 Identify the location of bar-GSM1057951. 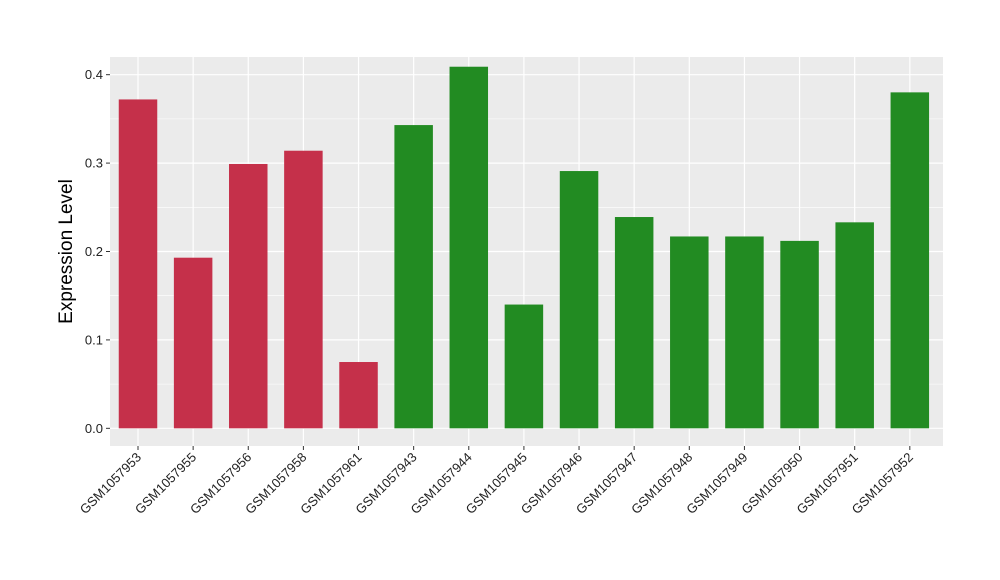
(854, 325).